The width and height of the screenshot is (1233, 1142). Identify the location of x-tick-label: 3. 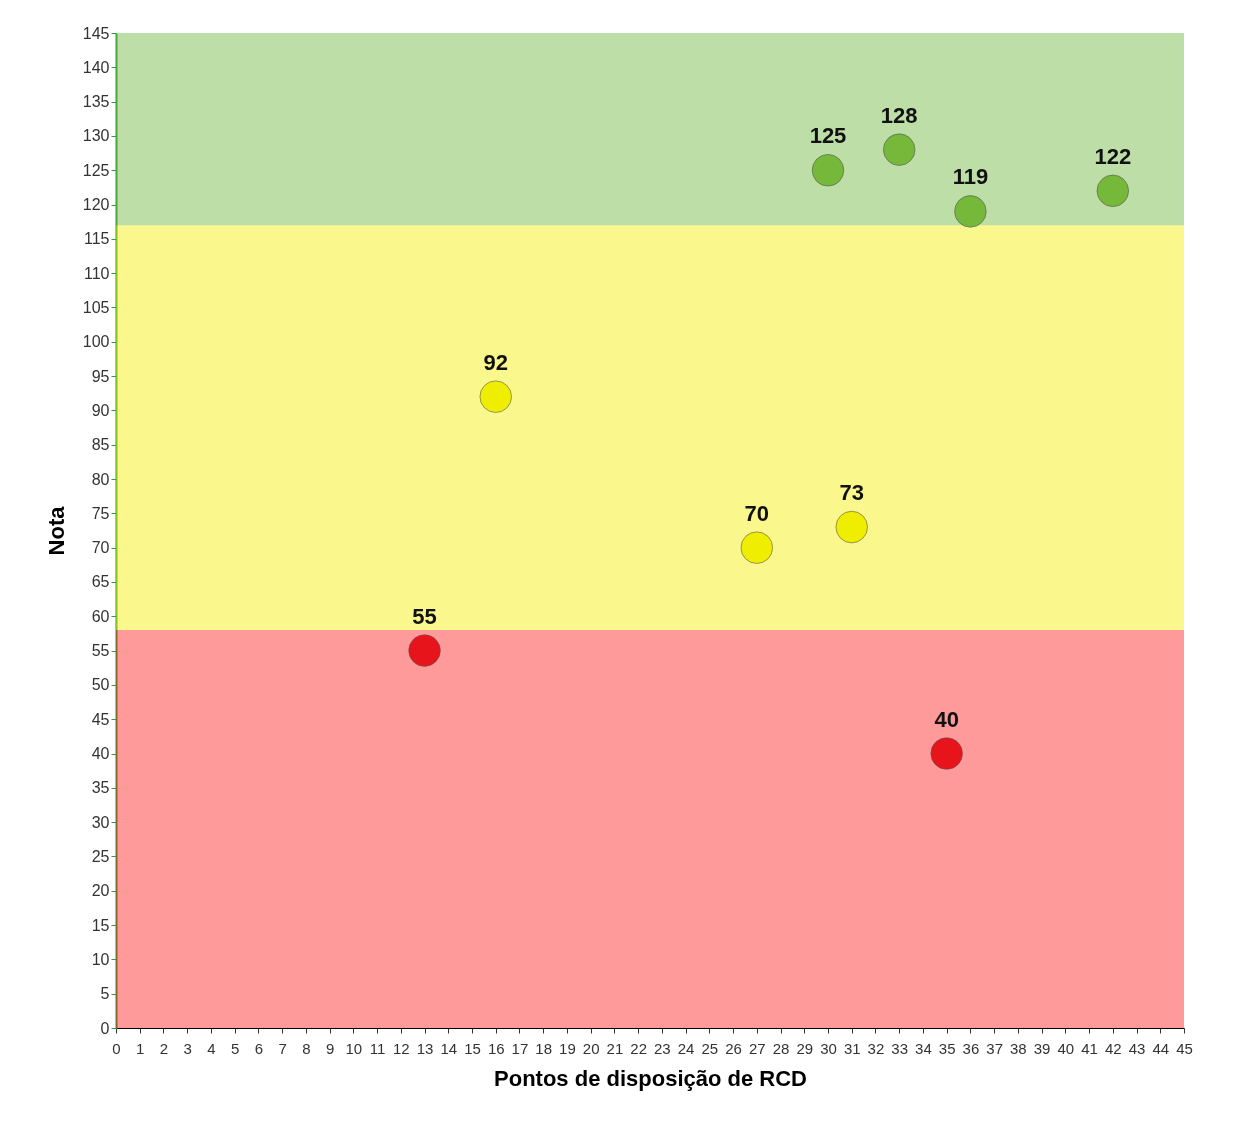
(187, 1048).